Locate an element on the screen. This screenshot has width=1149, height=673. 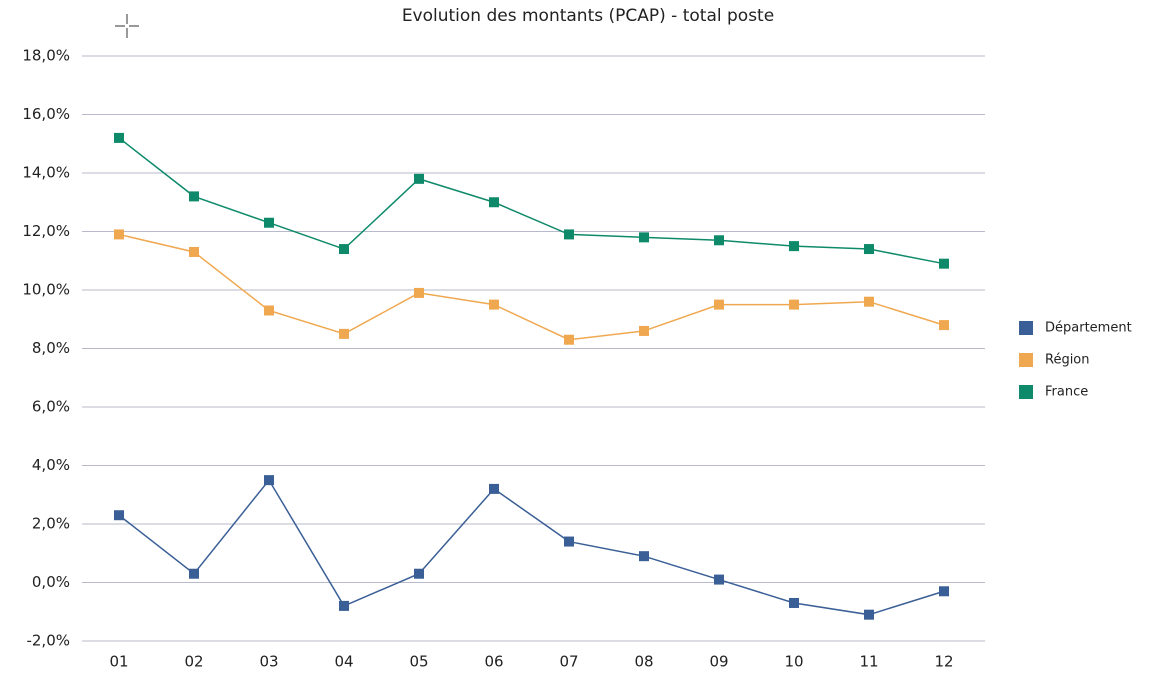
y-tick-label: 16,0% is located at coordinates (46, 114).